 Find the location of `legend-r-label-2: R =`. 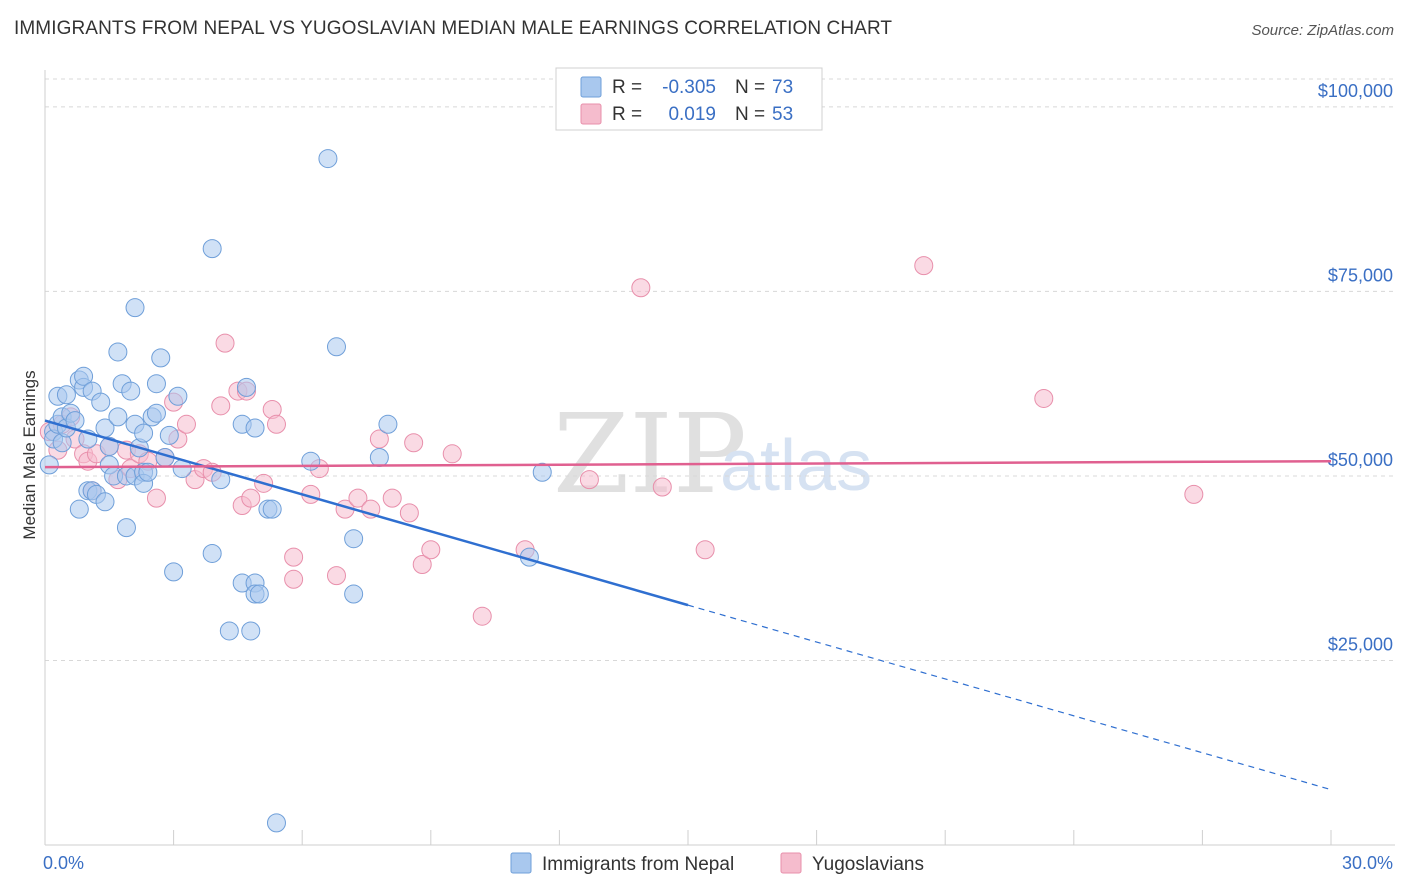

legend-r-label-2: R = is located at coordinates (627, 114).